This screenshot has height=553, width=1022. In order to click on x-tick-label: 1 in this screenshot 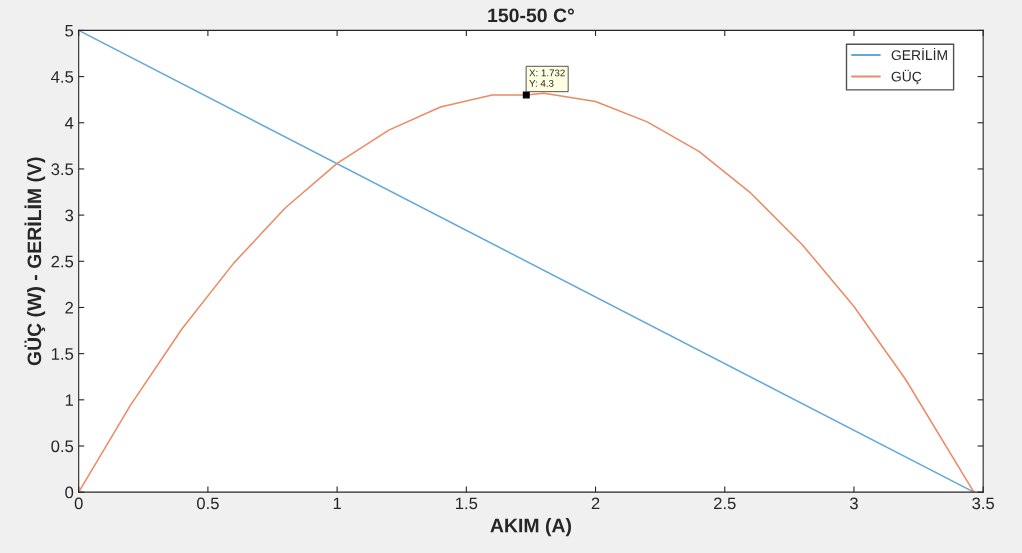, I will do `click(337, 503)`.